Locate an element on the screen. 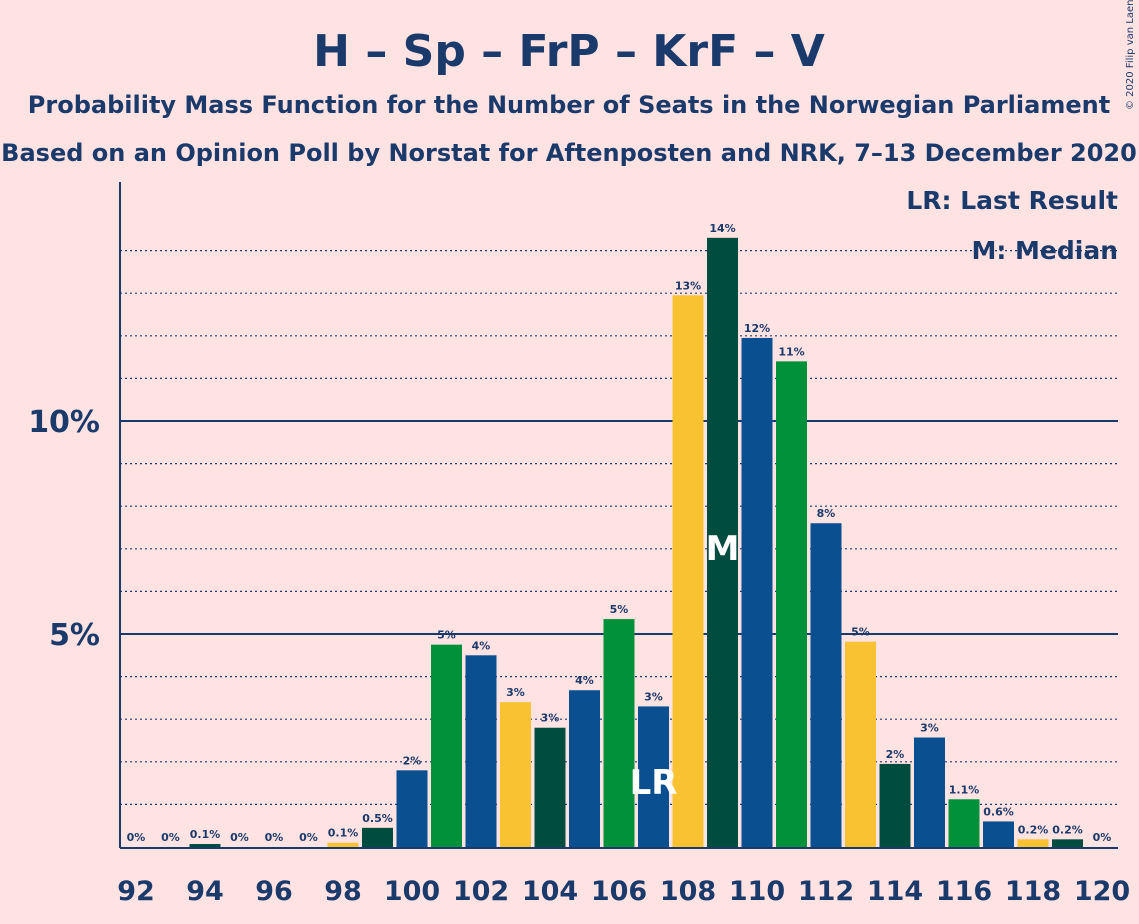 This screenshot has width=1139, height=924. last-result-marker: LR is located at coordinates (654, 783).